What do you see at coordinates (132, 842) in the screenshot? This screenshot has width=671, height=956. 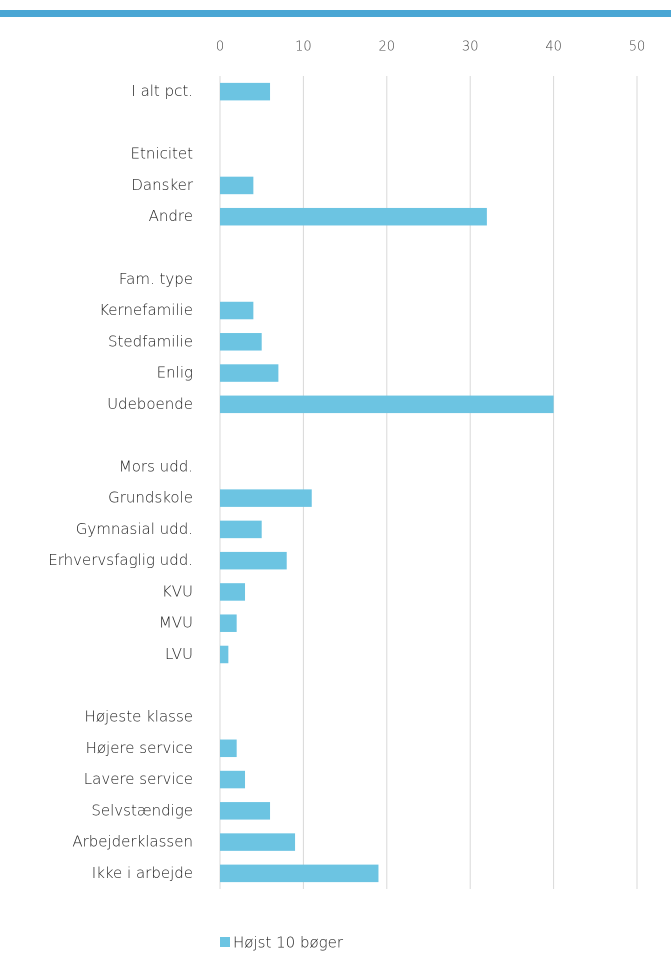 I see `y-tick-label: Arbejderklassen` at bounding box center [132, 842].